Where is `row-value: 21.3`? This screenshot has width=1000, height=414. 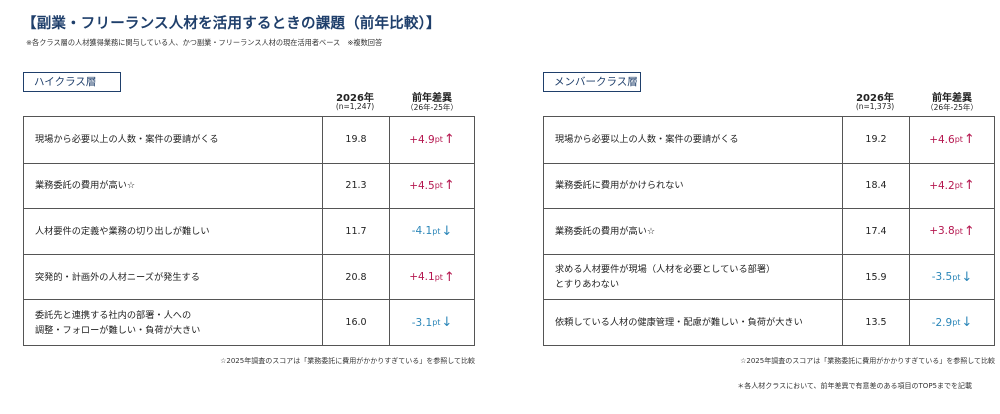
row-value: 21.3 is located at coordinates (356, 186).